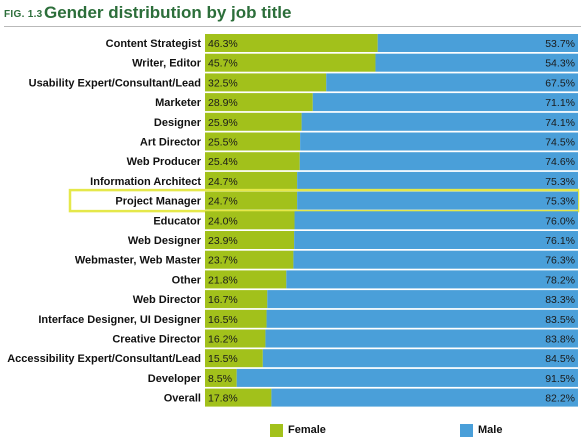  Describe the element at coordinates (422, 299) in the screenshot. I see `bar-male-web-director` at that location.